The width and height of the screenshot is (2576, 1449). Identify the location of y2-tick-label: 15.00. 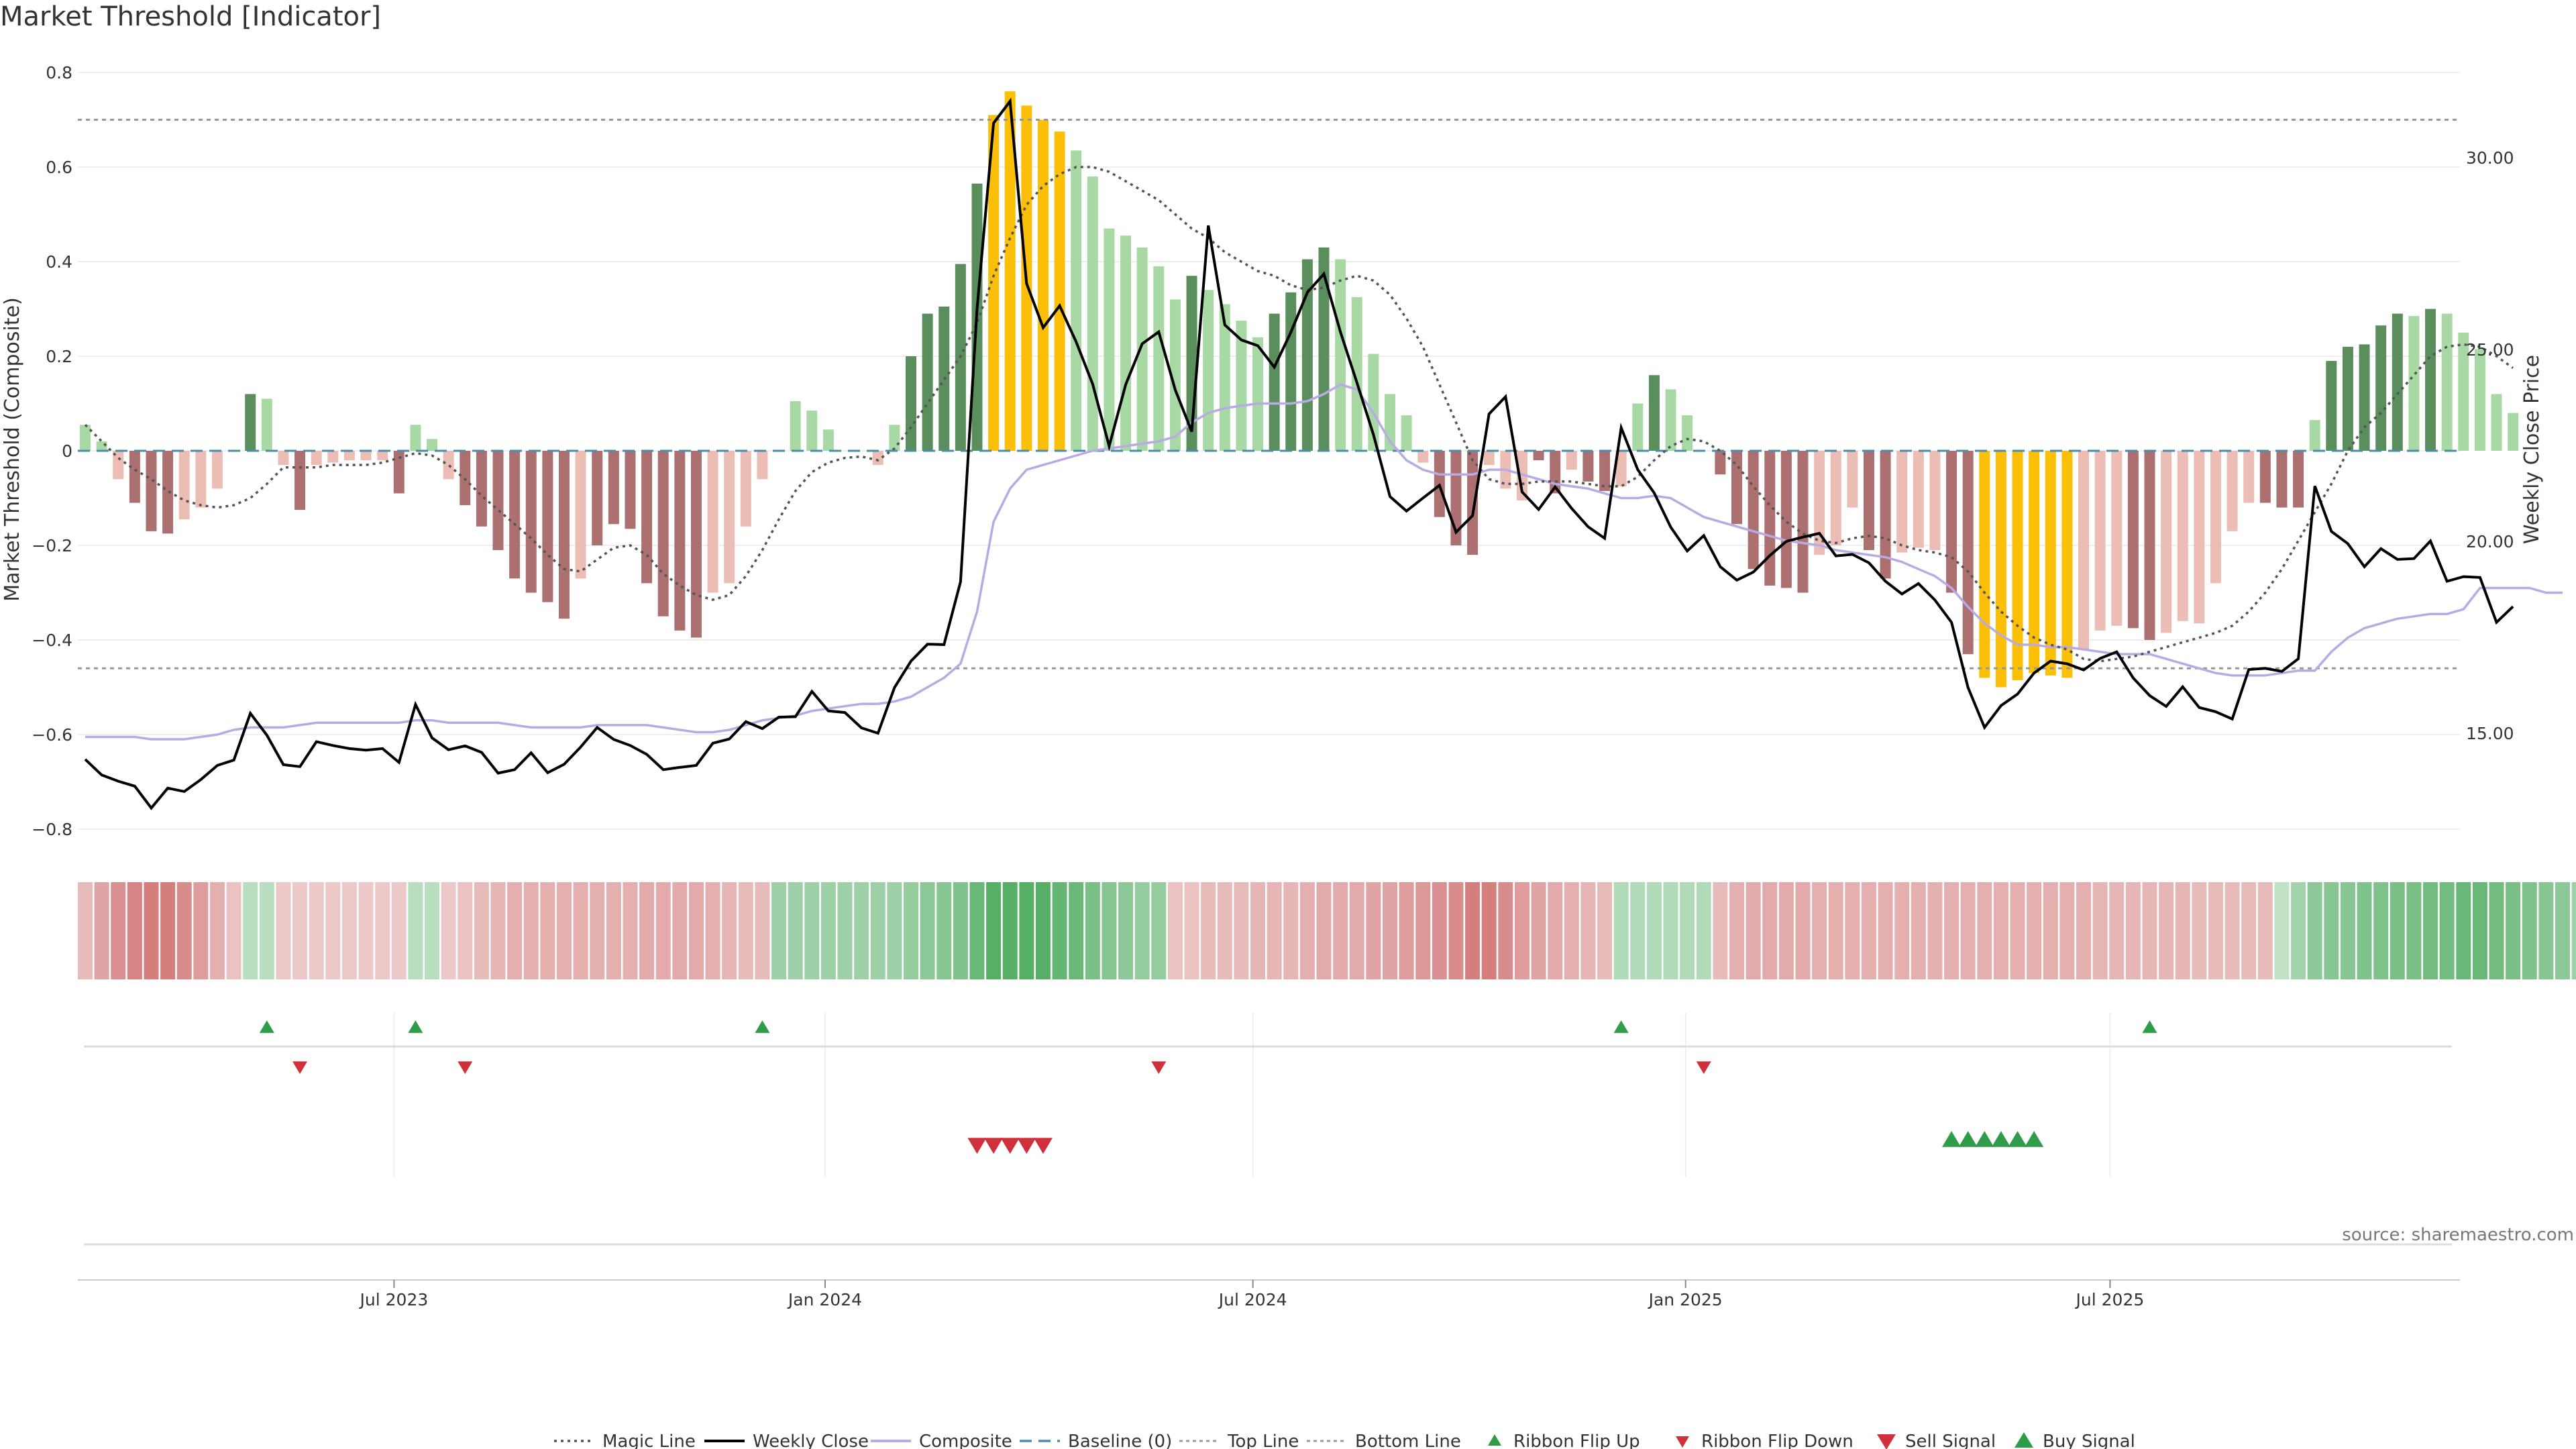
(2490, 733).